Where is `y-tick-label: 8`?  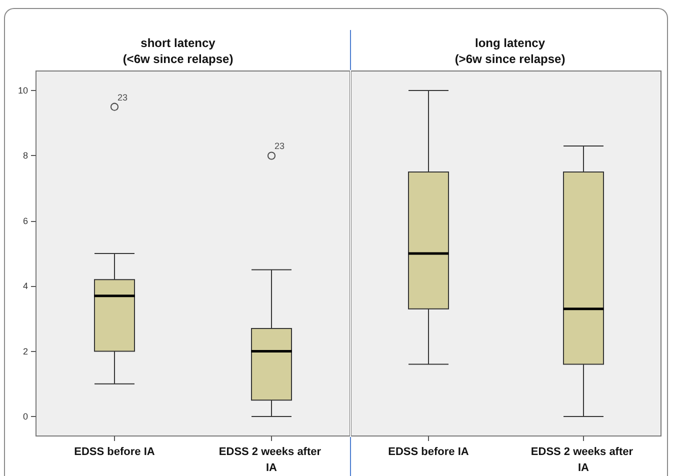 y-tick-label: 8 is located at coordinates (25, 155).